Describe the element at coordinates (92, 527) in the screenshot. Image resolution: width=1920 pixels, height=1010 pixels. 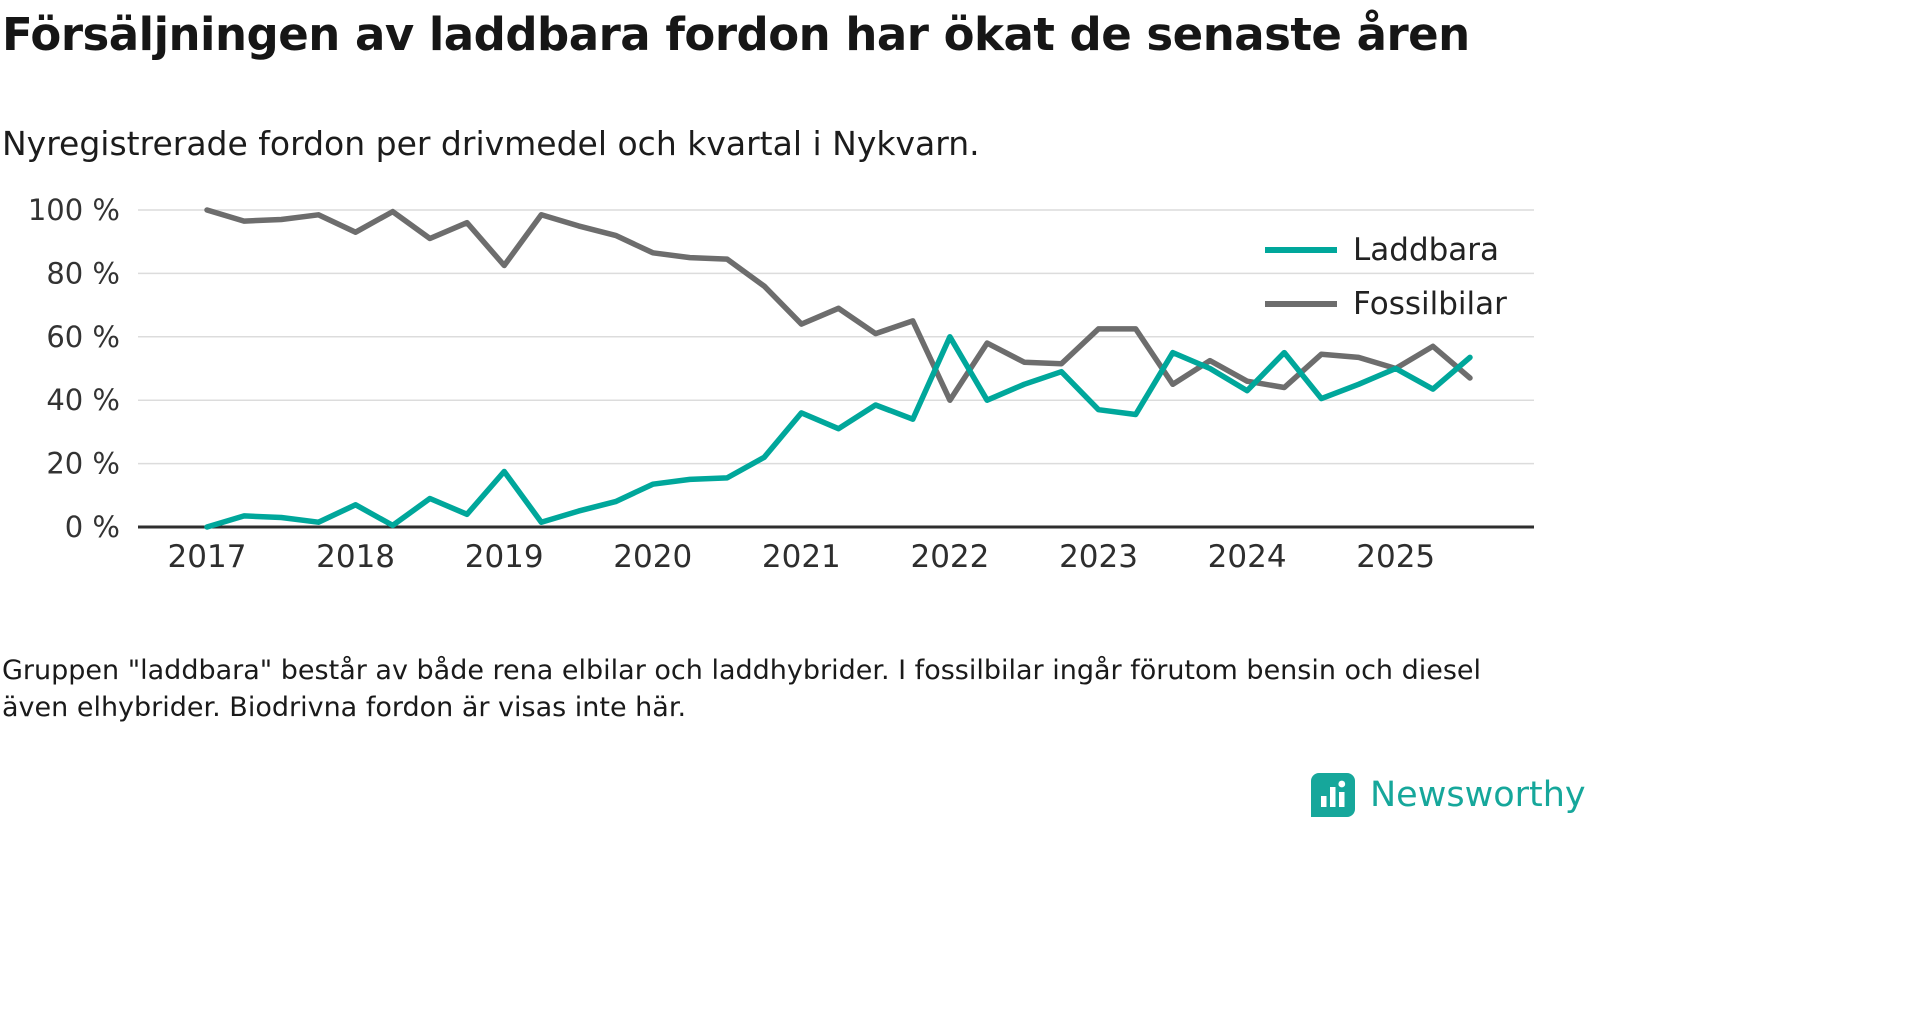
I see `svg-text: 0 %` at that location.